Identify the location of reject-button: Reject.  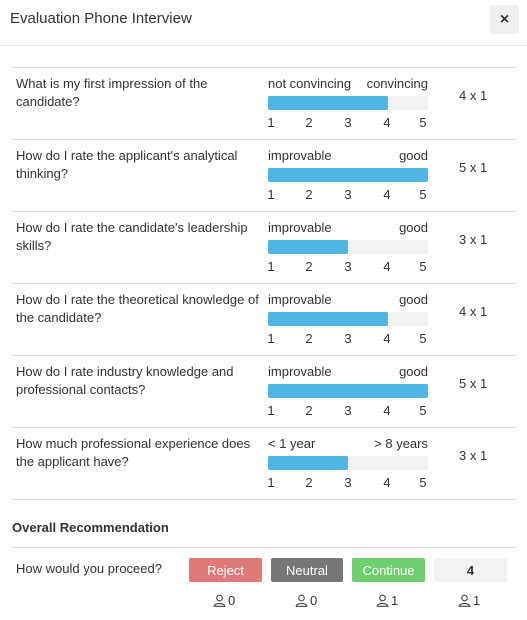
(225, 570).